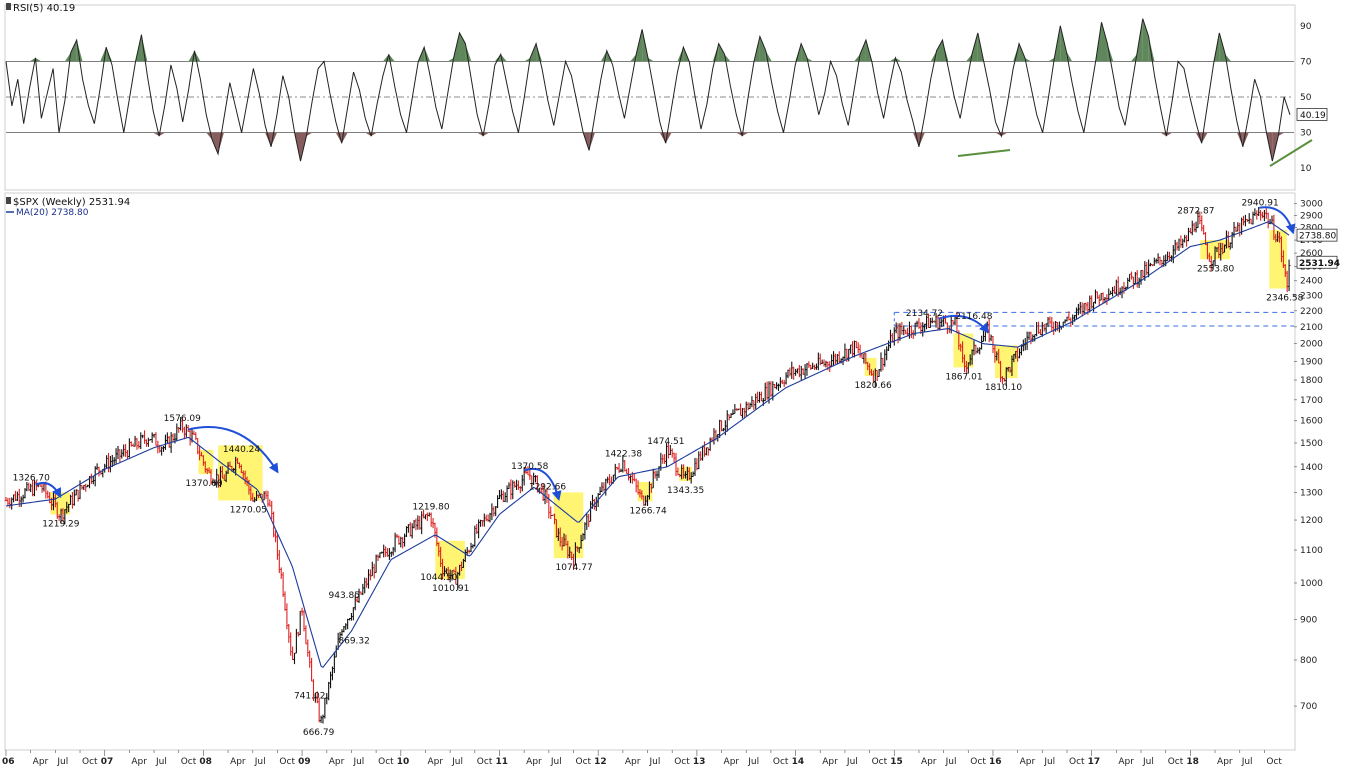  What do you see at coordinates (345, 596) in the screenshot?
I see `price-annotation: 943.85` at bounding box center [345, 596].